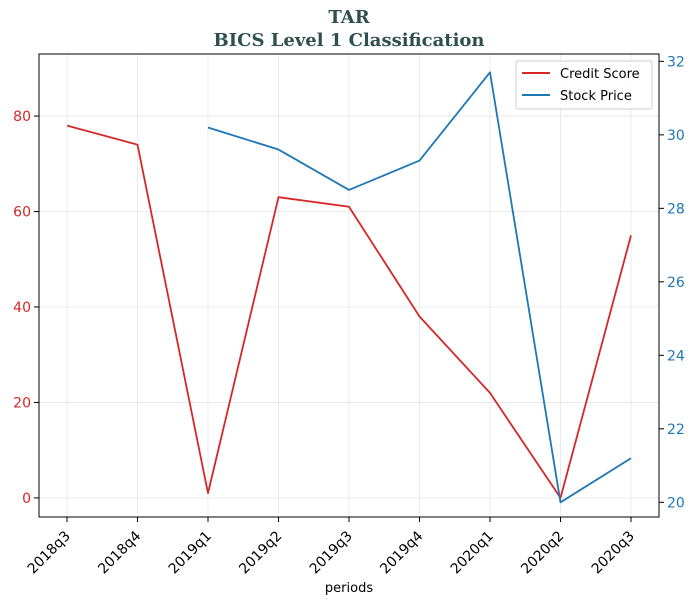 The width and height of the screenshot is (698, 605). Describe the element at coordinates (22, 403) in the screenshot. I see `left-tick-label-20: 20` at that location.